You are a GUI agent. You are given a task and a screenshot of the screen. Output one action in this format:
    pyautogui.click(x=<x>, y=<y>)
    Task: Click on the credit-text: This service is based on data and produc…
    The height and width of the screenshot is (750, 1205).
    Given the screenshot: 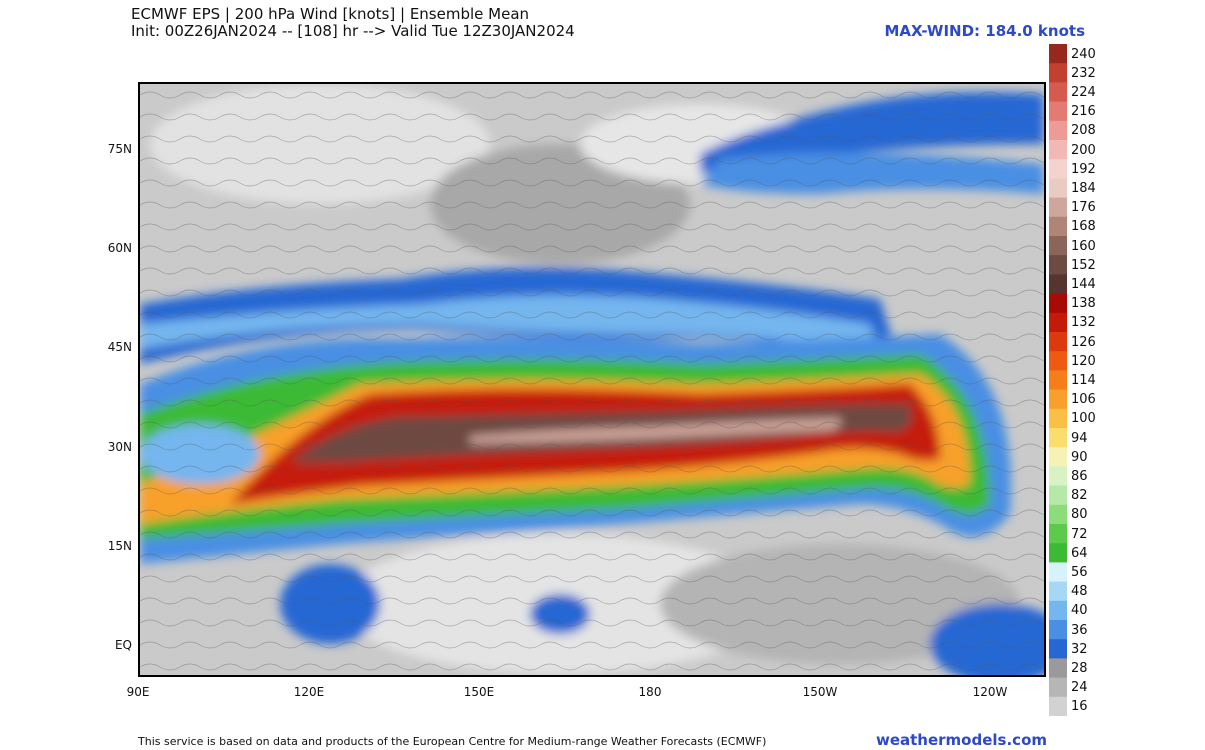 What is the action you would take?
    pyautogui.click(x=452, y=741)
    